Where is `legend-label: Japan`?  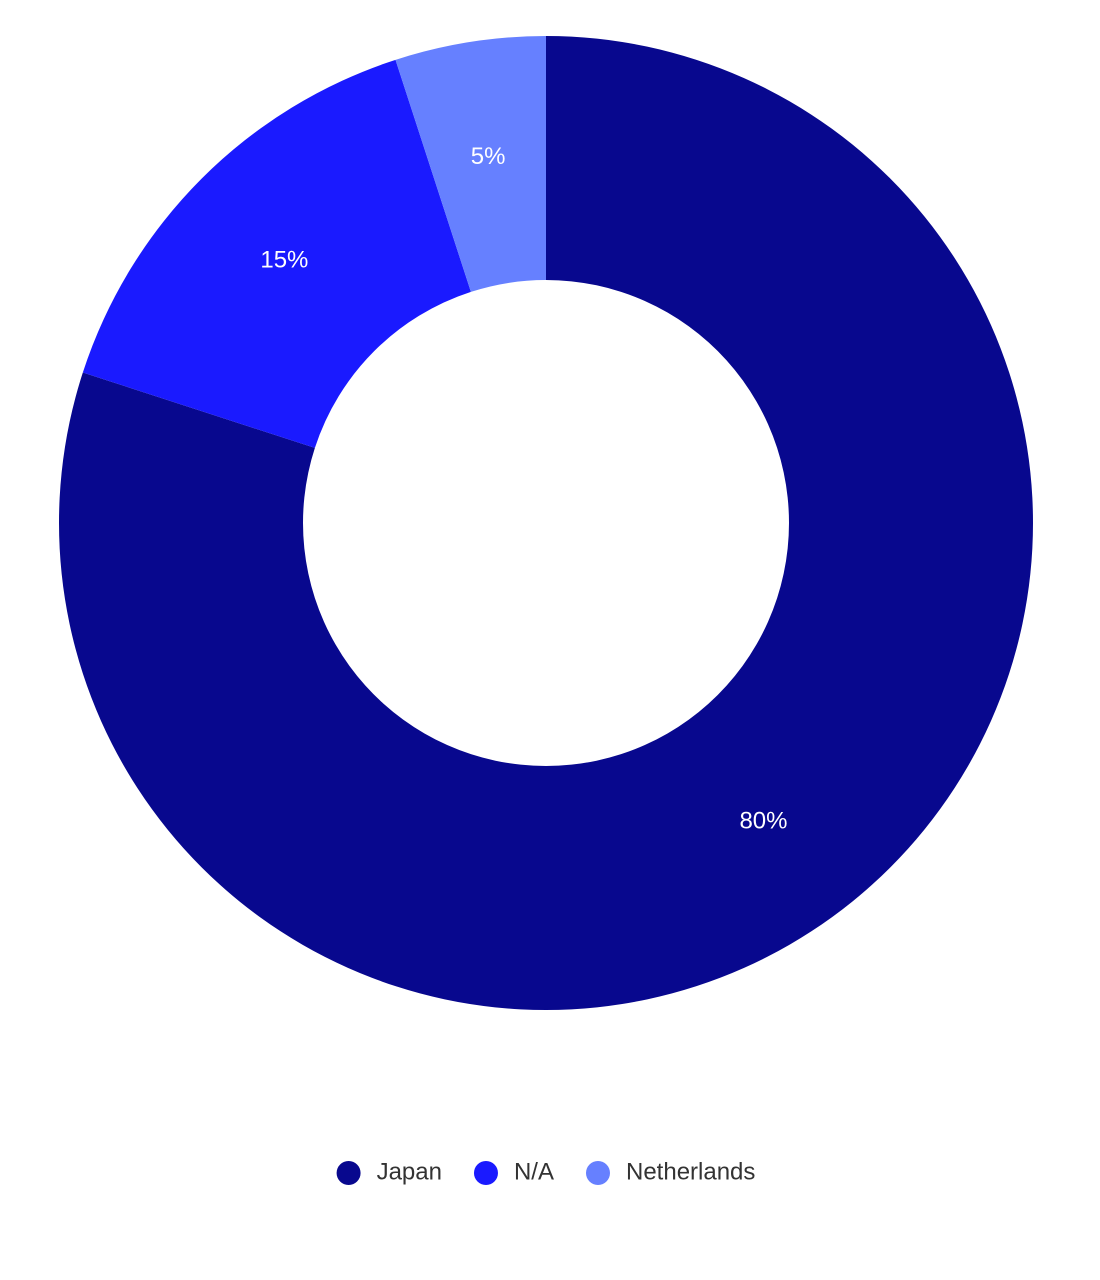
legend-label: Japan is located at coordinates (409, 1171).